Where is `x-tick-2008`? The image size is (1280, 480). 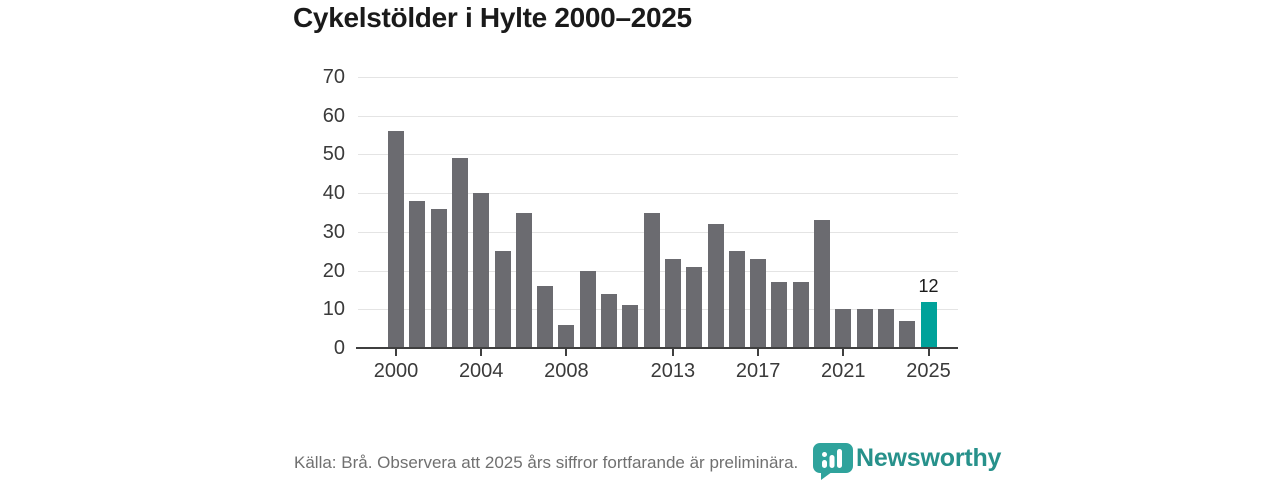 x-tick-2008 is located at coordinates (566, 352).